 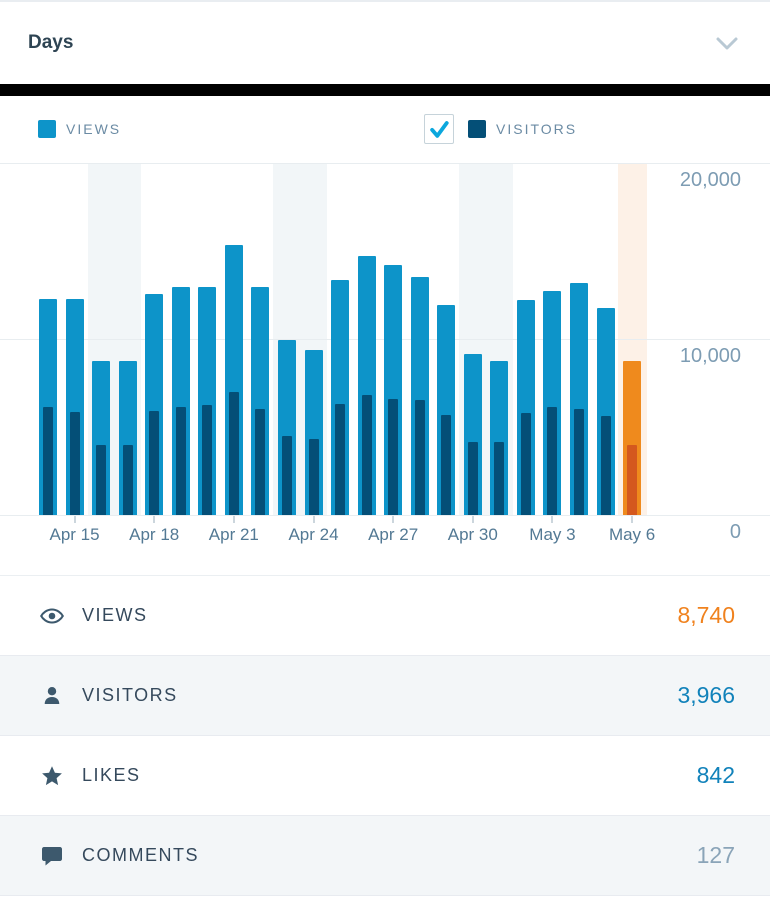 I want to click on page-title: Days, so click(x=51, y=42).